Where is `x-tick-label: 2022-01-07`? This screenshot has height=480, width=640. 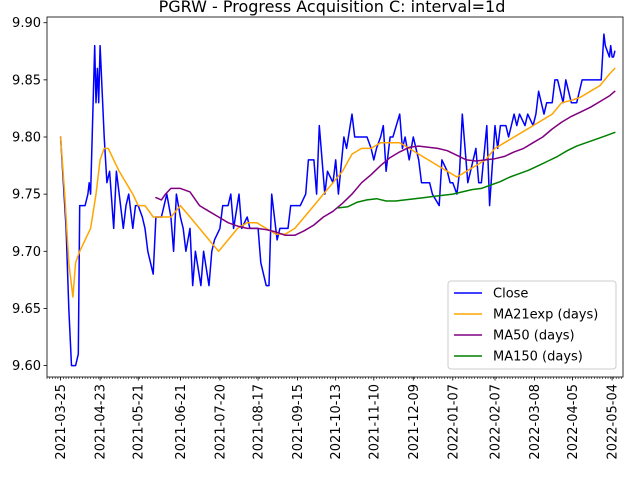
x-tick-label: 2022-01-07 is located at coordinates (453, 422).